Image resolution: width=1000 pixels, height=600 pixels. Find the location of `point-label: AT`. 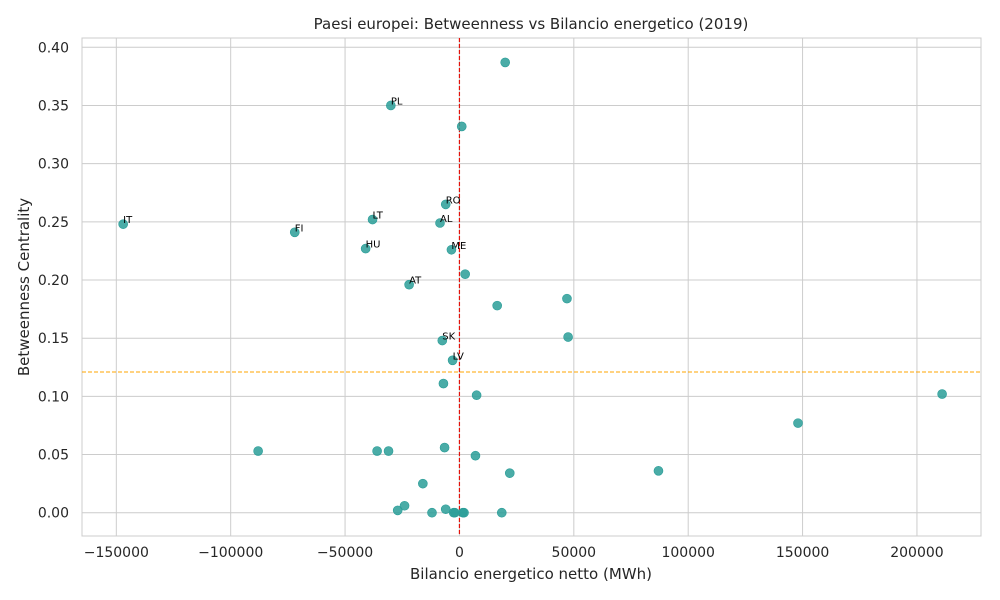

point-label: AT is located at coordinates (415, 281).